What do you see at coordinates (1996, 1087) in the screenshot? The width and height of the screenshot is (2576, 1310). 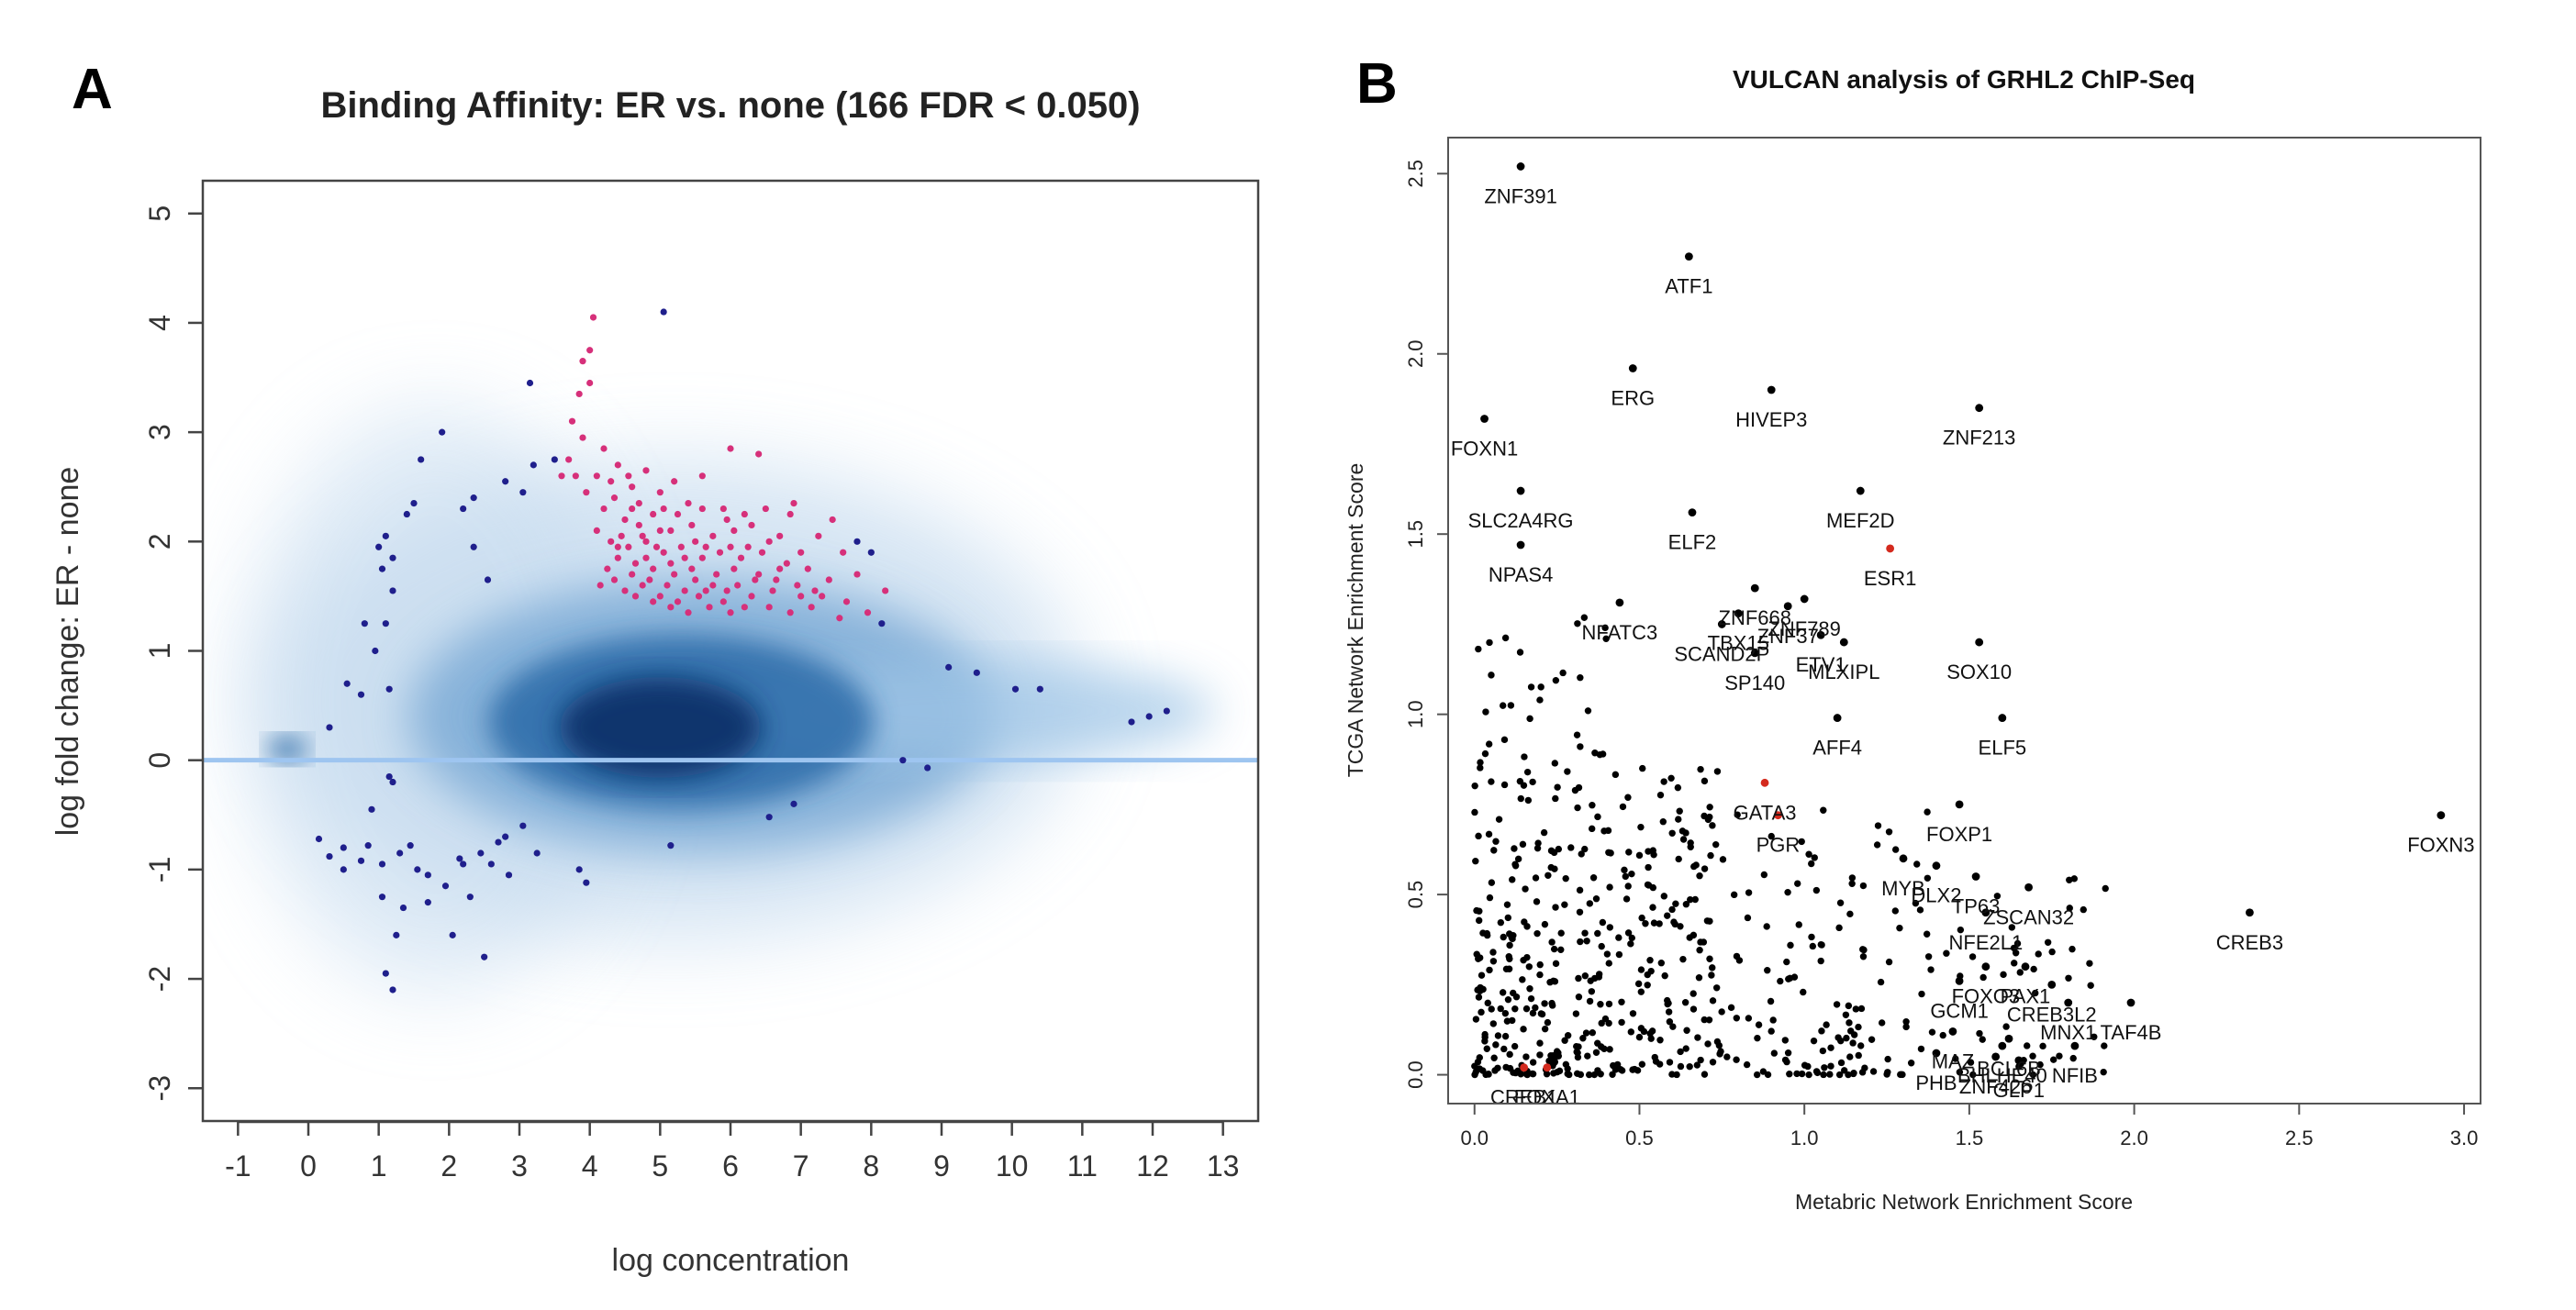 I see `tf-label: ZNF426` at bounding box center [1996, 1087].